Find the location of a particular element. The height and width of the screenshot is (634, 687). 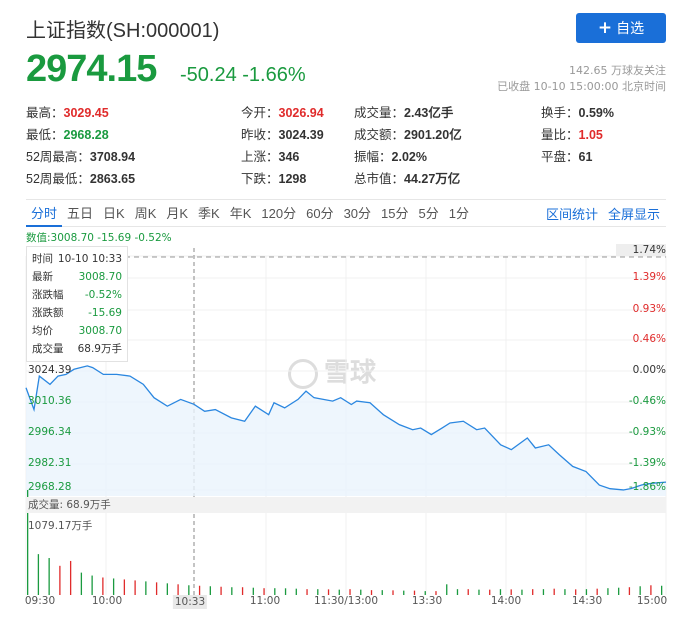

stat-item: 成交额：2901.20亿 is located at coordinates (408, 133).